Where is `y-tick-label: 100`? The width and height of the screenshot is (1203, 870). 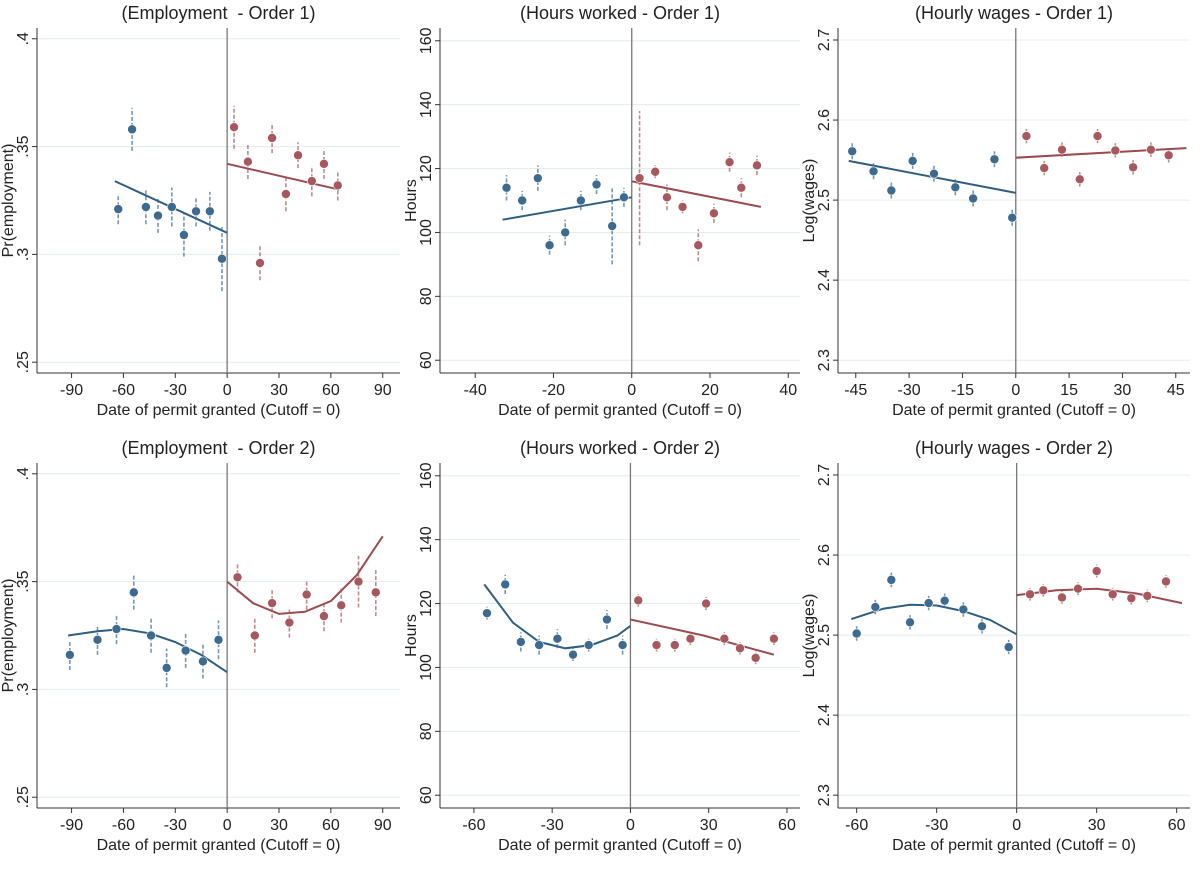
y-tick-label: 100 is located at coordinates (426, 232).